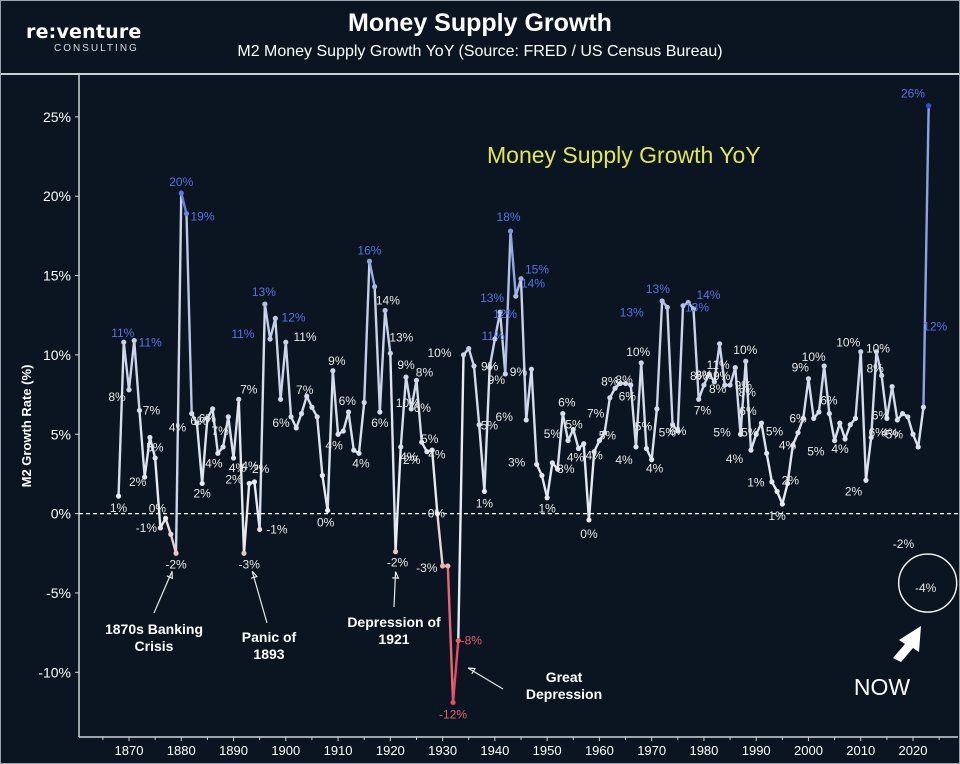  Describe the element at coordinates (509, 217) in the screenshot. I see `data-label: 18%` at that location.